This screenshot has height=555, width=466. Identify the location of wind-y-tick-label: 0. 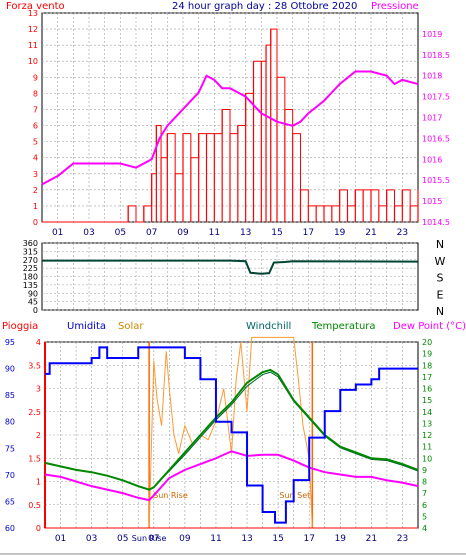
(35, 222).